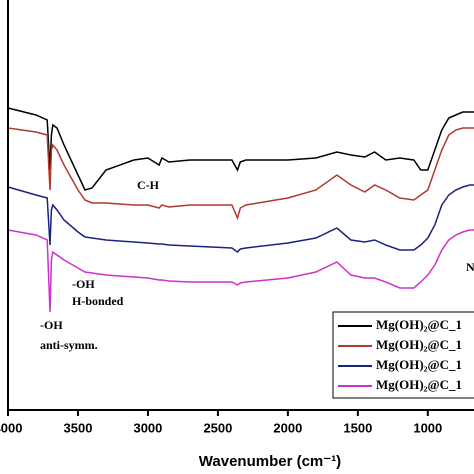 The height and width of the screenshot is (474, 474). I want to click on x-tick-label: 2500, so click(217, 427).